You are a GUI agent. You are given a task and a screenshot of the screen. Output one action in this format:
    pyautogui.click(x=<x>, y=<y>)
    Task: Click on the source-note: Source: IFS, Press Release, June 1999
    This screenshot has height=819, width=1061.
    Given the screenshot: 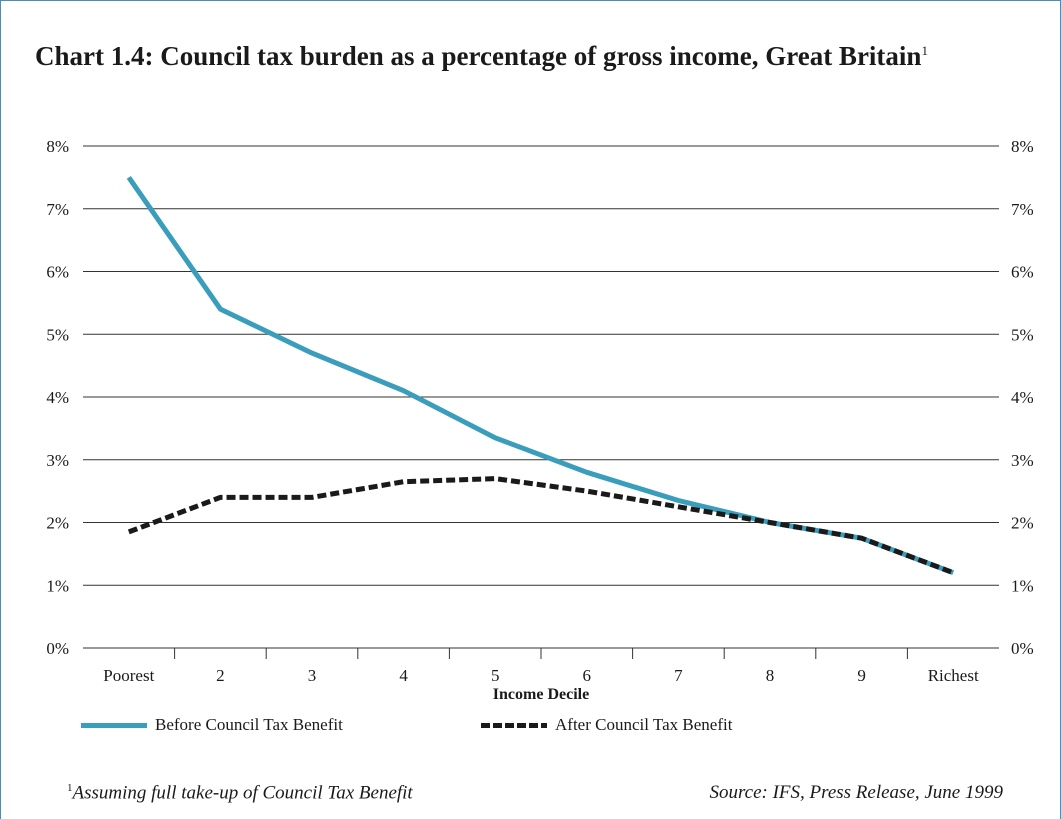 What is the action you would take?
    pyautogui.click(x=856, y=793)
    